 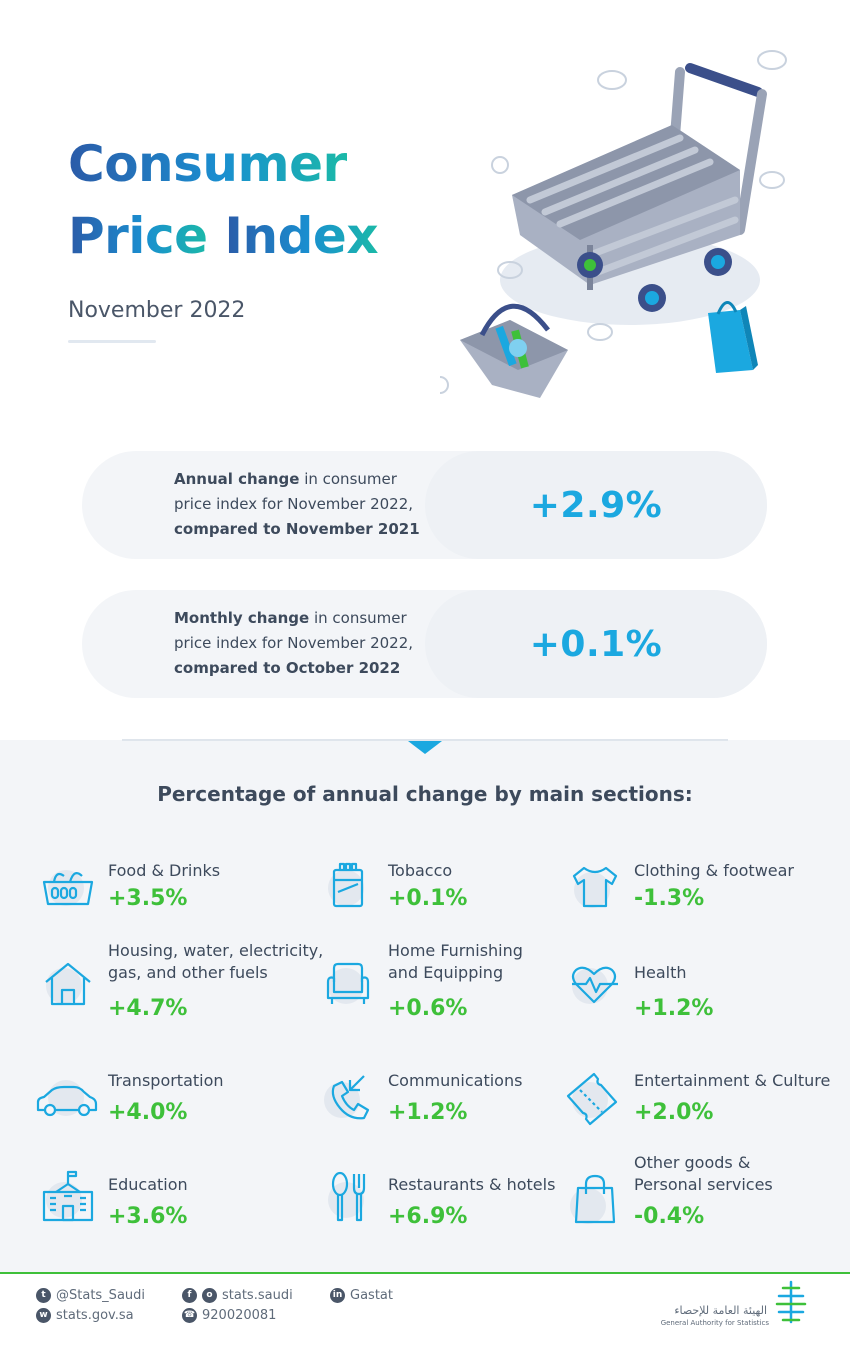 What do you see at coordinates (714, 1323) in the screenshot?
I see `logo-english-text: General Authority for Statistics` at bounding box center [714, 1323].